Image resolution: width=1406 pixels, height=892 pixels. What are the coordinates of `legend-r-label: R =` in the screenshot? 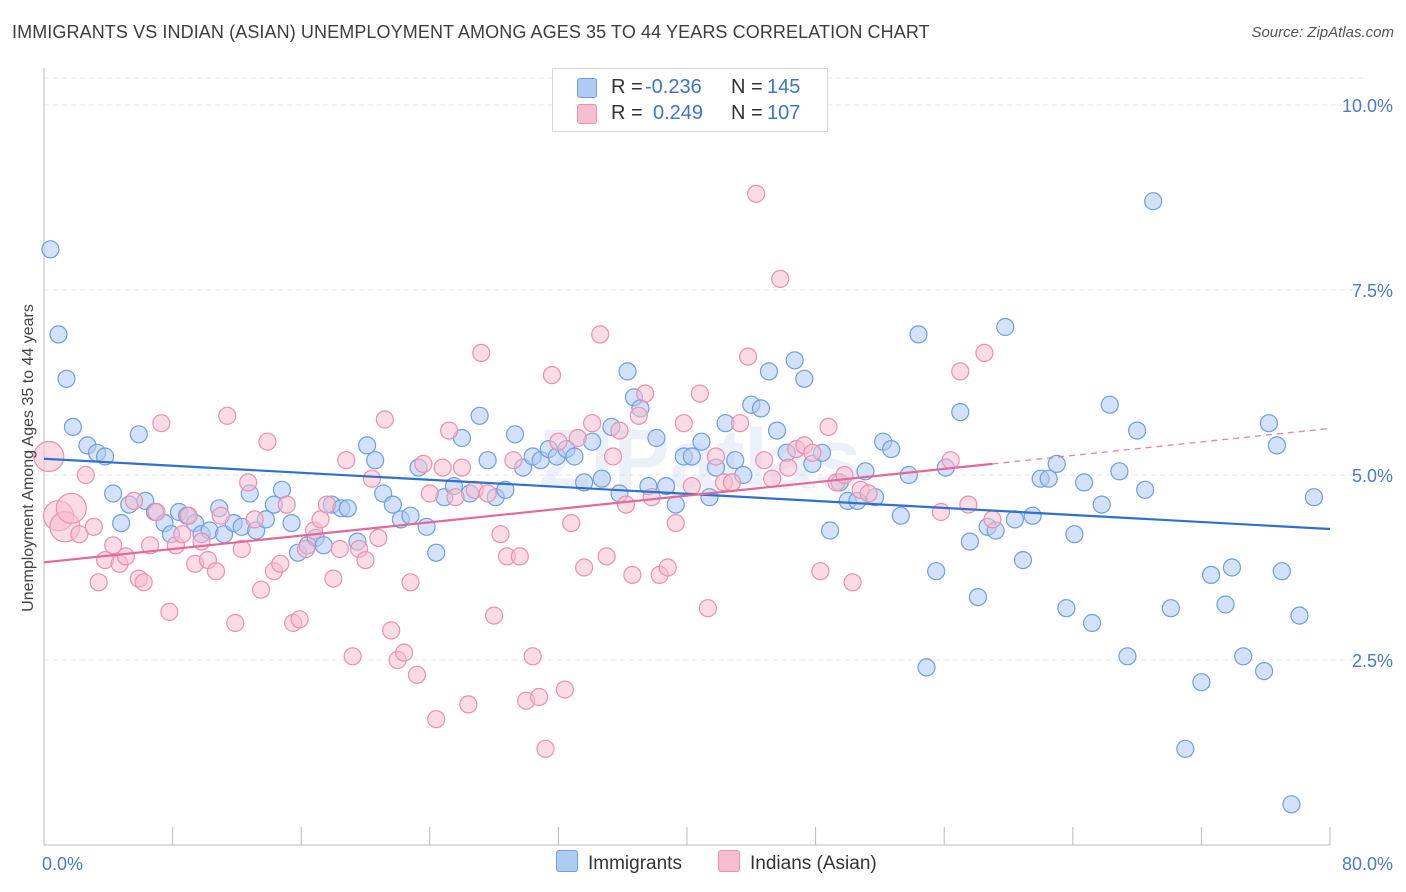 It's located at (627, 87).